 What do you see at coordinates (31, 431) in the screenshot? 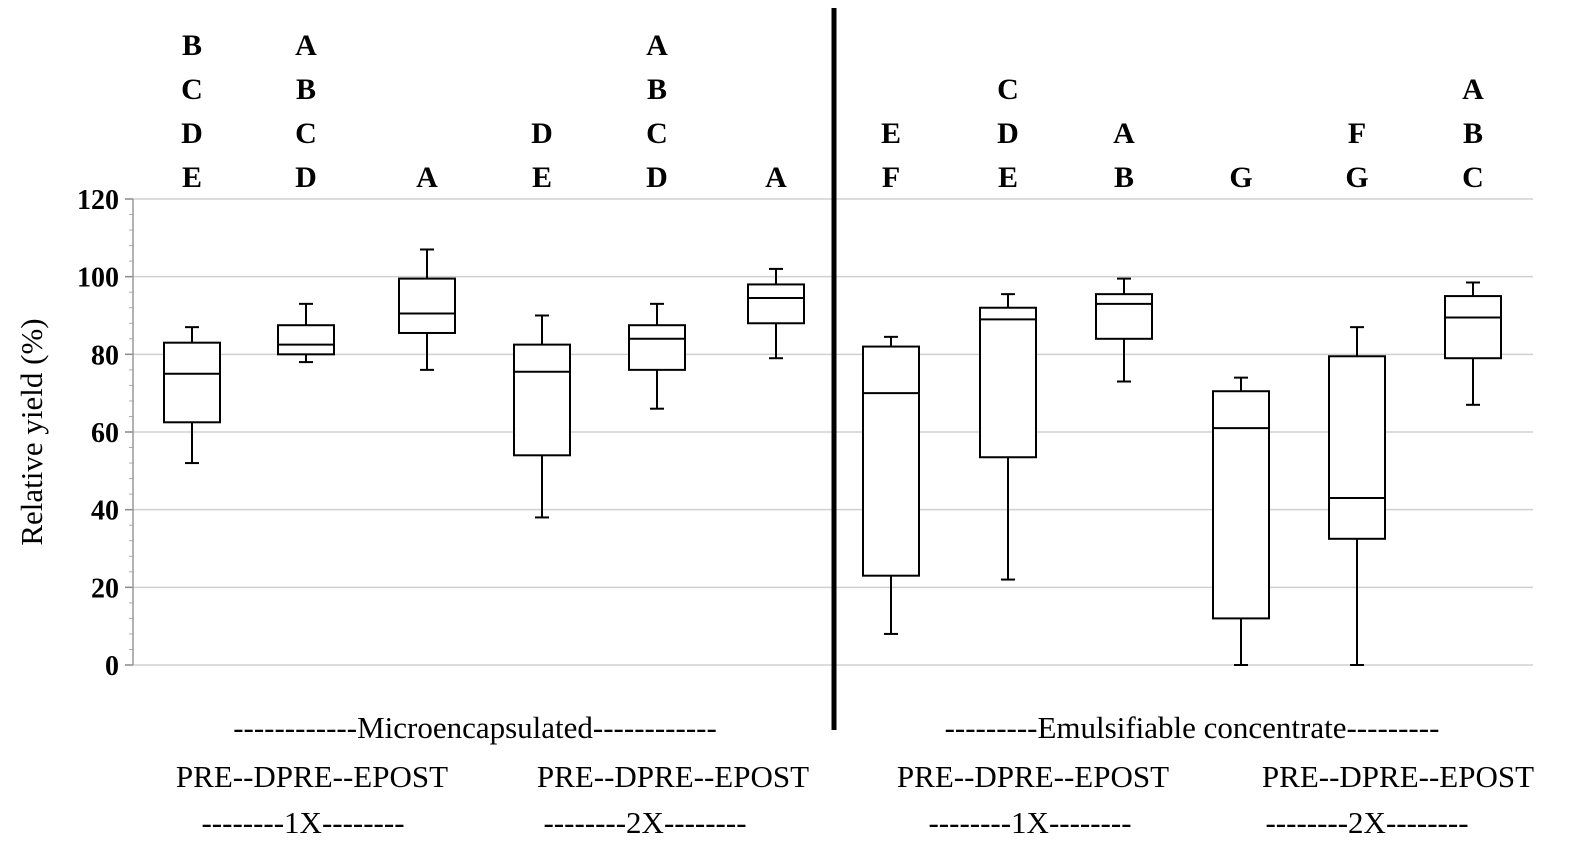
I see `y-axis-label: Relative yield (%)` at bounding box center [31, 431].